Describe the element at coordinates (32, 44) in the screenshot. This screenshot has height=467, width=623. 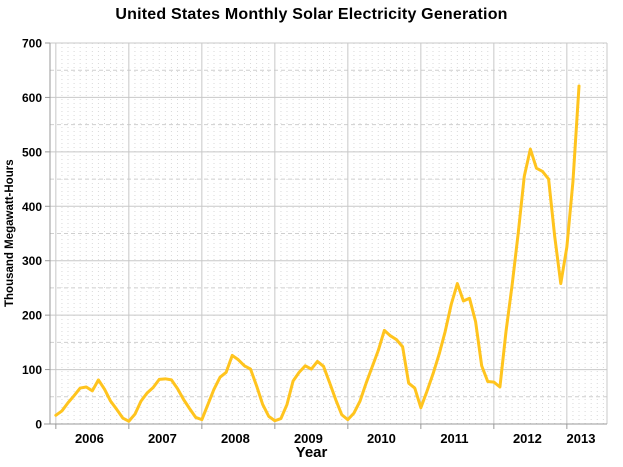
I see `y-tick-label: 700` at that location.